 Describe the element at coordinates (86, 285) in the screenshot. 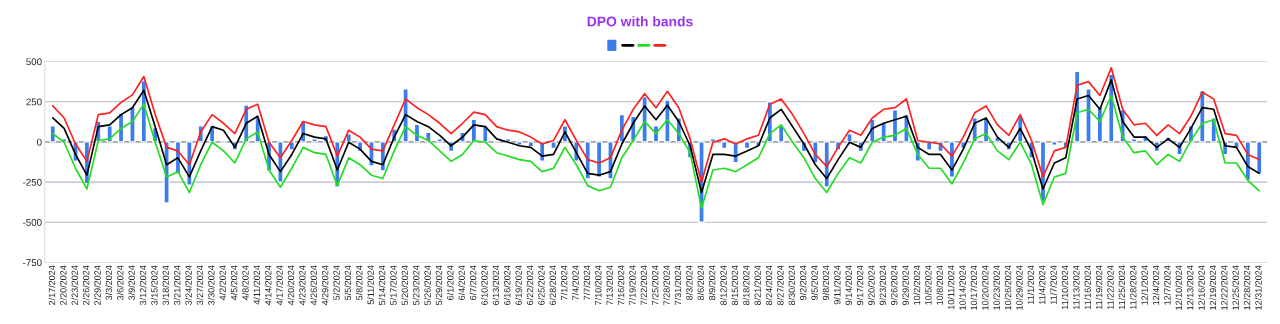

I see `x-tick-label: 2/26/2024` at that location.